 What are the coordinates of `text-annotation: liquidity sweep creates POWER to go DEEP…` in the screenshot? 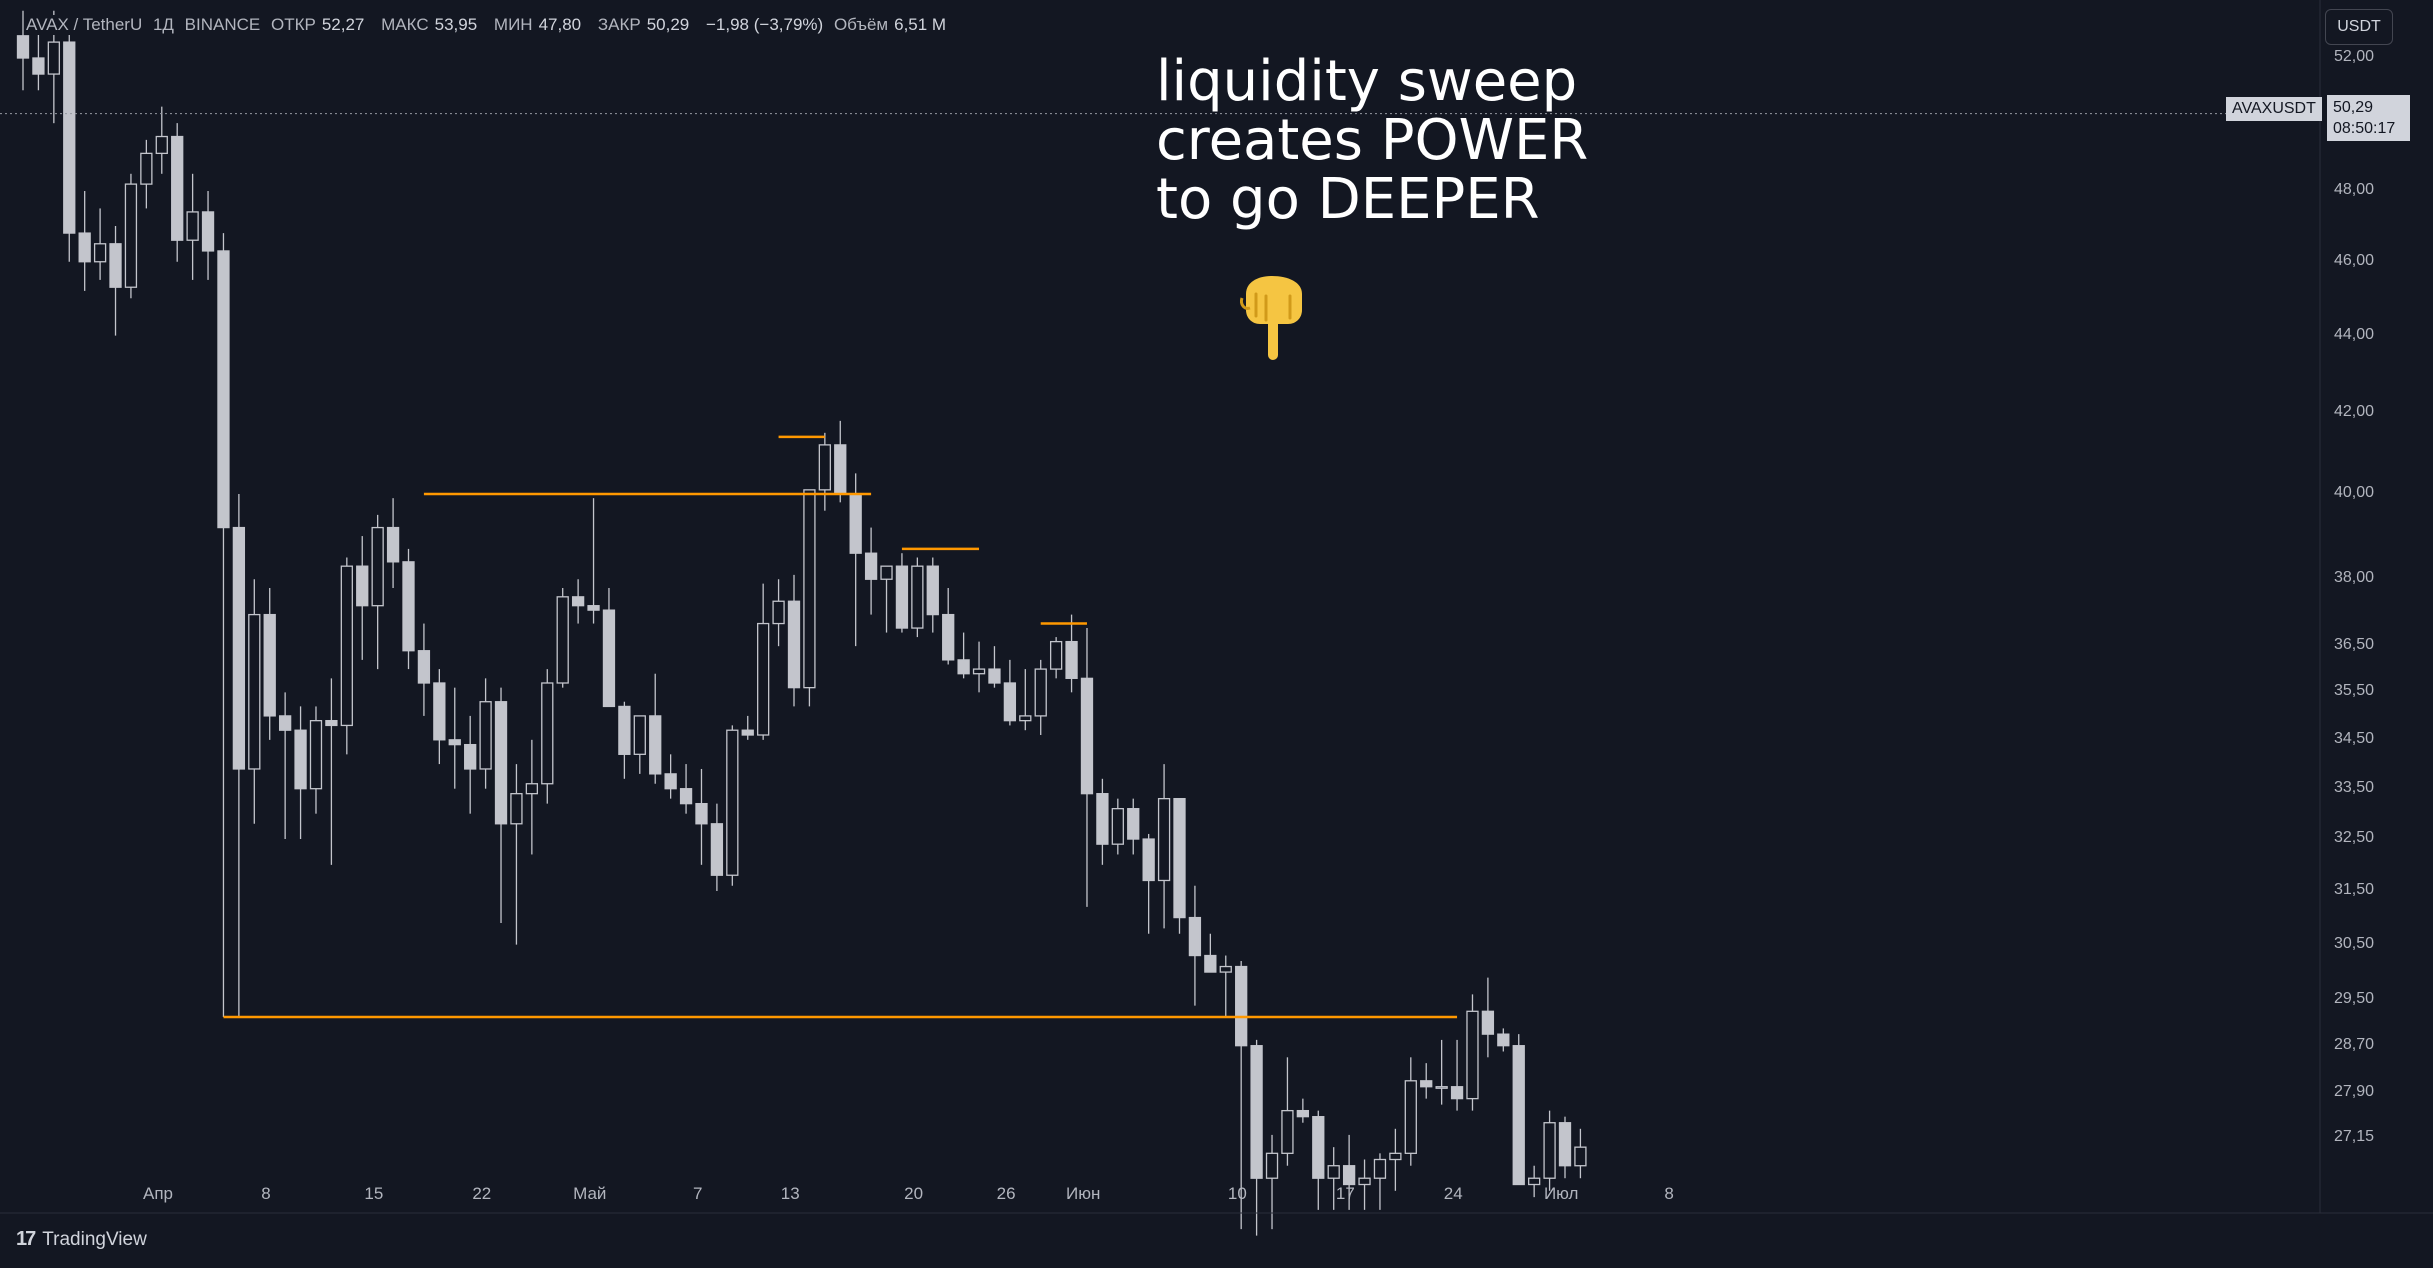 It's located at (1416, 140).